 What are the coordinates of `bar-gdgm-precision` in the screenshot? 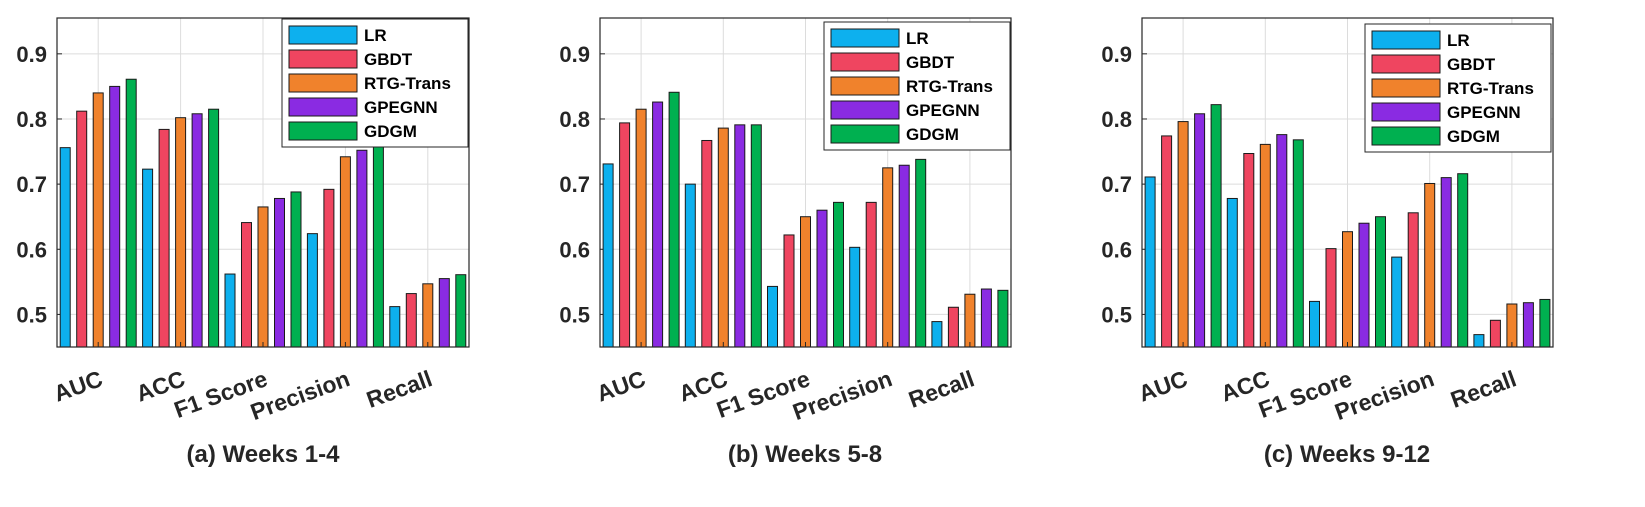 It's located at (1463, 260).